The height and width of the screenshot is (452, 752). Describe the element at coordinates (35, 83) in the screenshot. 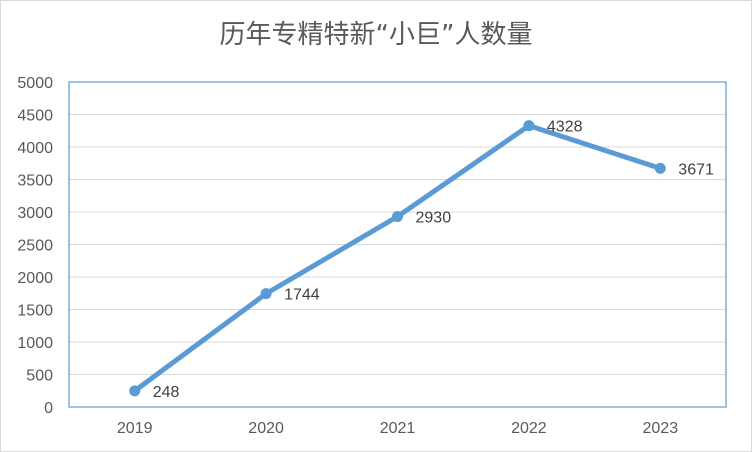

I see `y-tick-label: 5000` at that location.